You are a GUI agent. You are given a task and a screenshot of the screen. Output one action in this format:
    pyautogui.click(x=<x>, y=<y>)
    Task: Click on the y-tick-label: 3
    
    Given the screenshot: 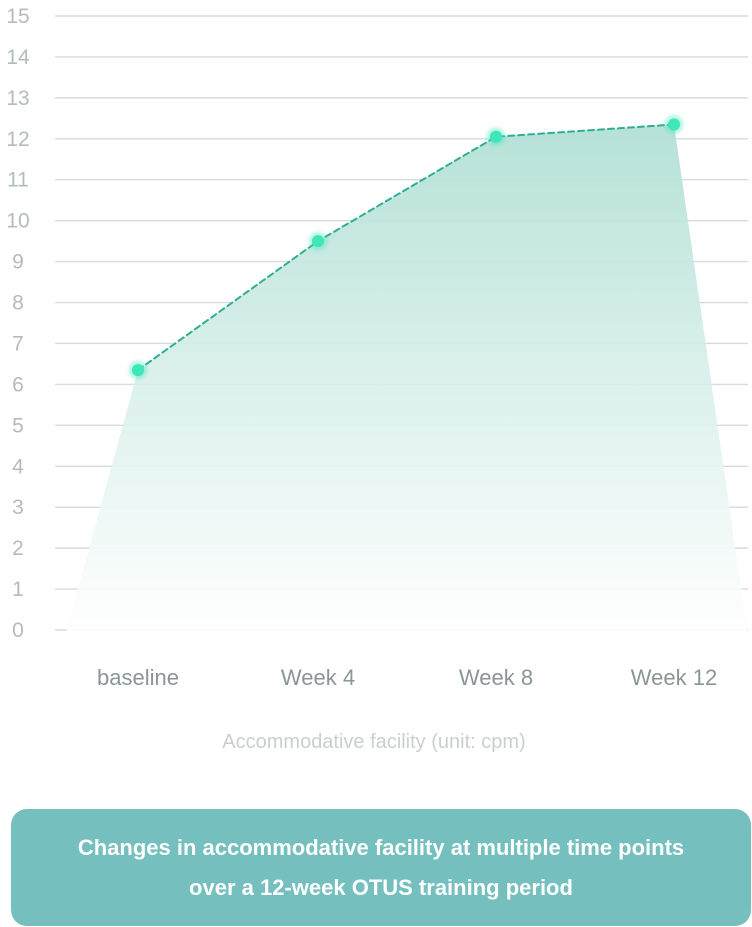 What is the action you would take?
    pyautogui.click(x=18, y=507)
    